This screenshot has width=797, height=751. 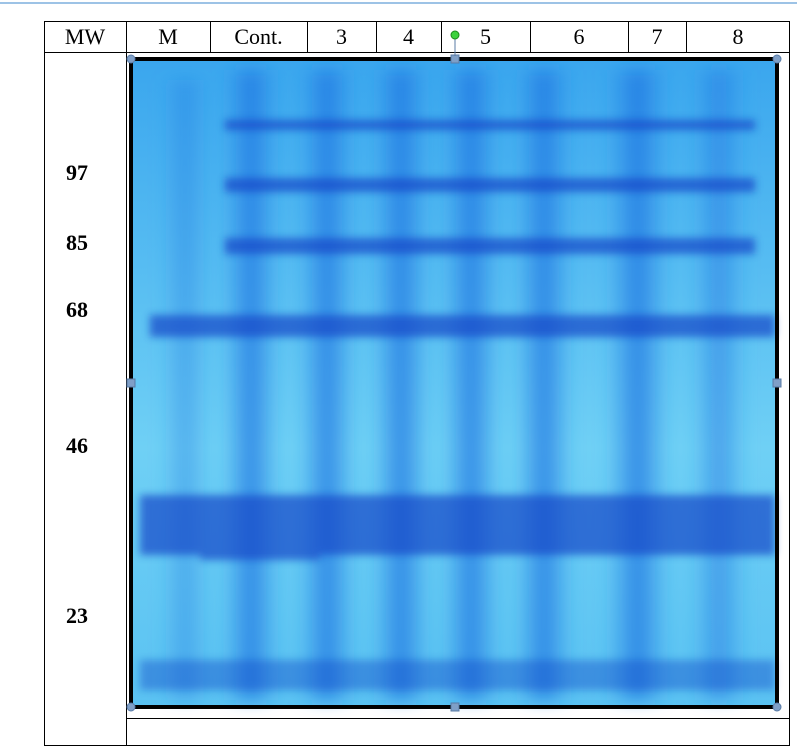 What do you see at coordinates (77, 445) in the screenshot?
I see `mw-label: 46` at bounding box center [77, 445].